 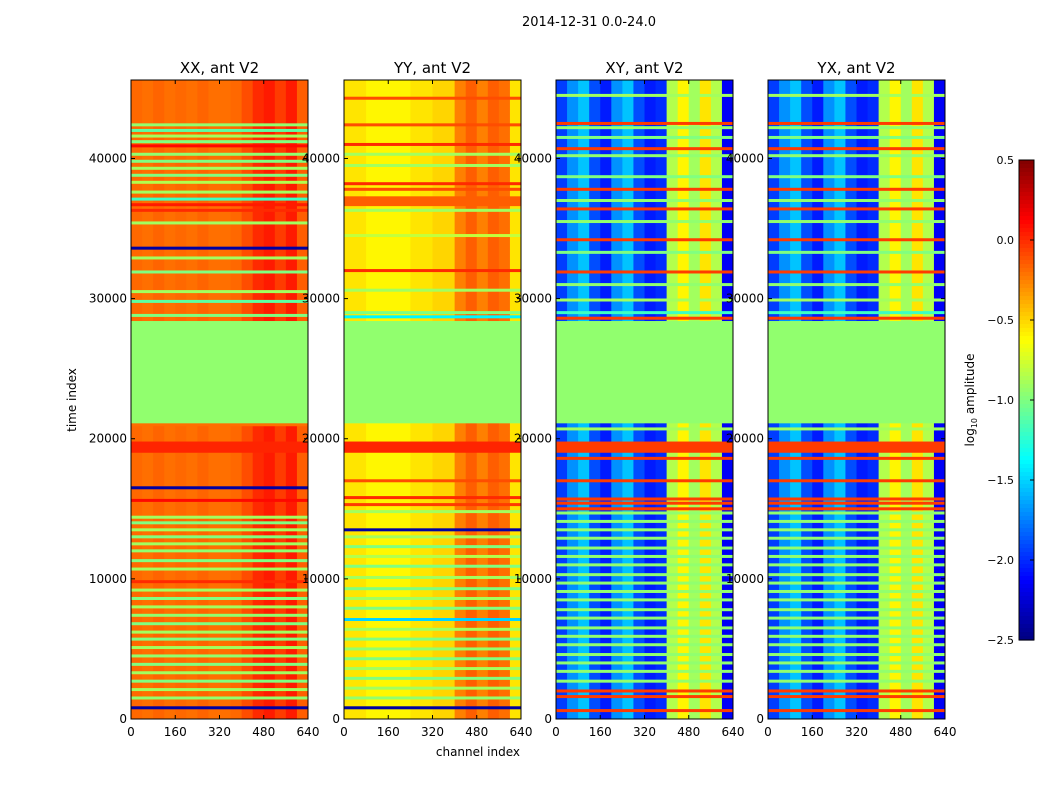 I want to click on panel-title: YX, ant V2, so click(x=855, y=68).